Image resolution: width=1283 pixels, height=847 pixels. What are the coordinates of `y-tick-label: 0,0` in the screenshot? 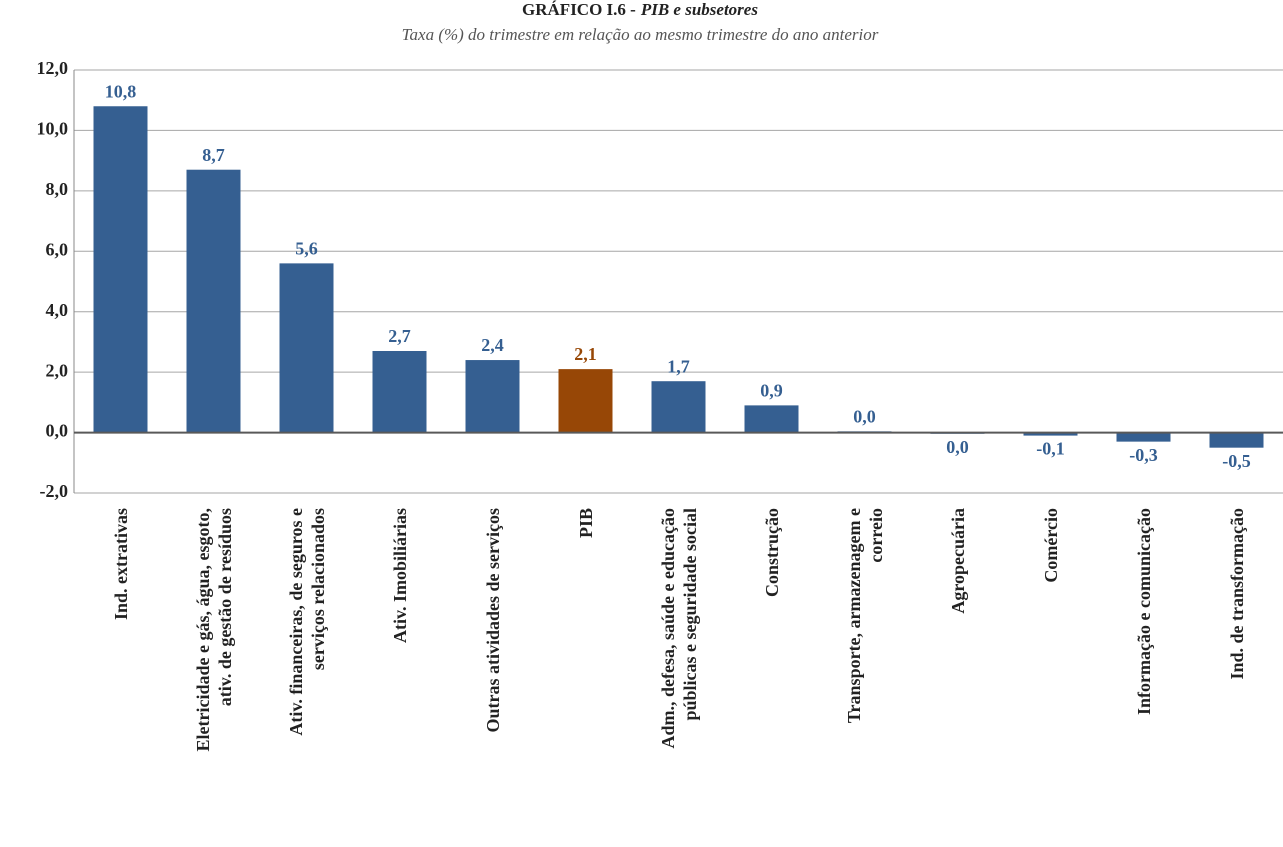 It's located at (57, 431).